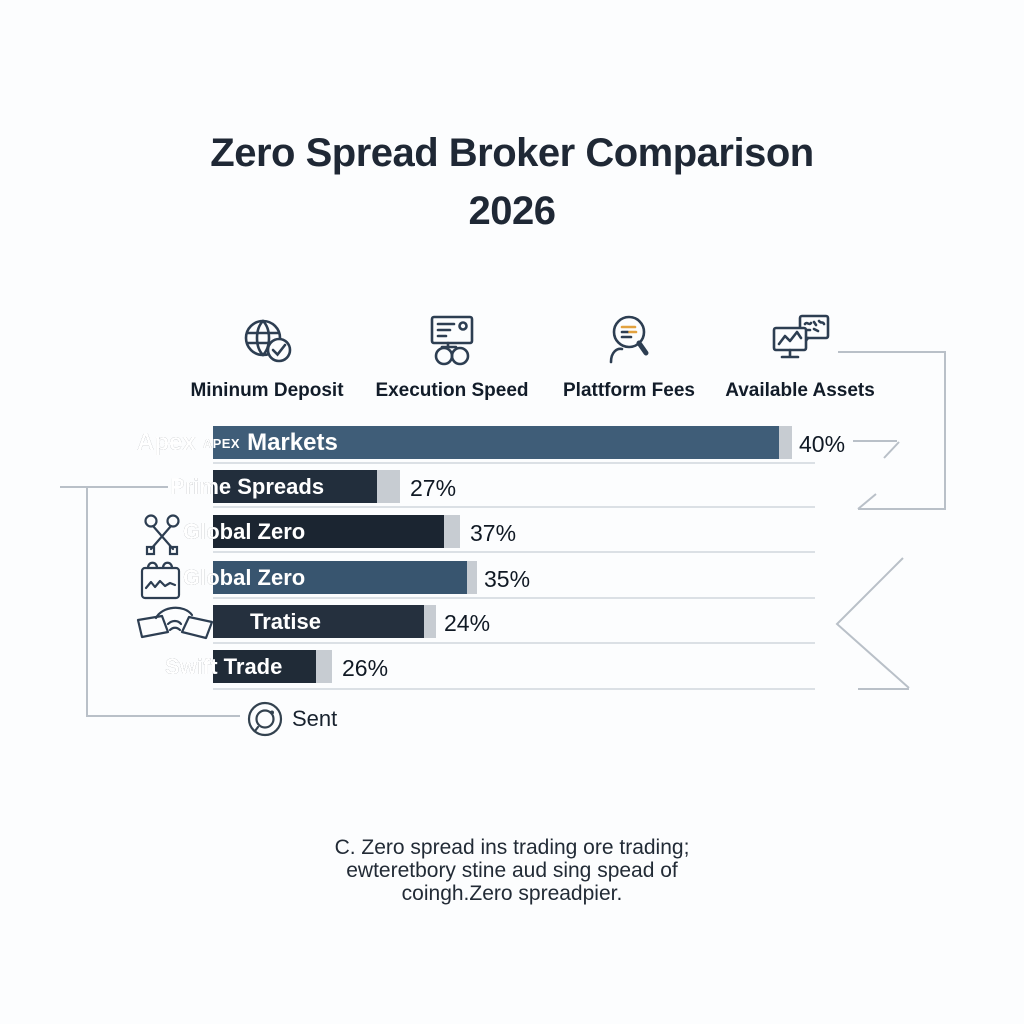 Image resolution: width=1024 pixels, height=1024 pixels. I want to click on sent-icon, so click(265, 719).